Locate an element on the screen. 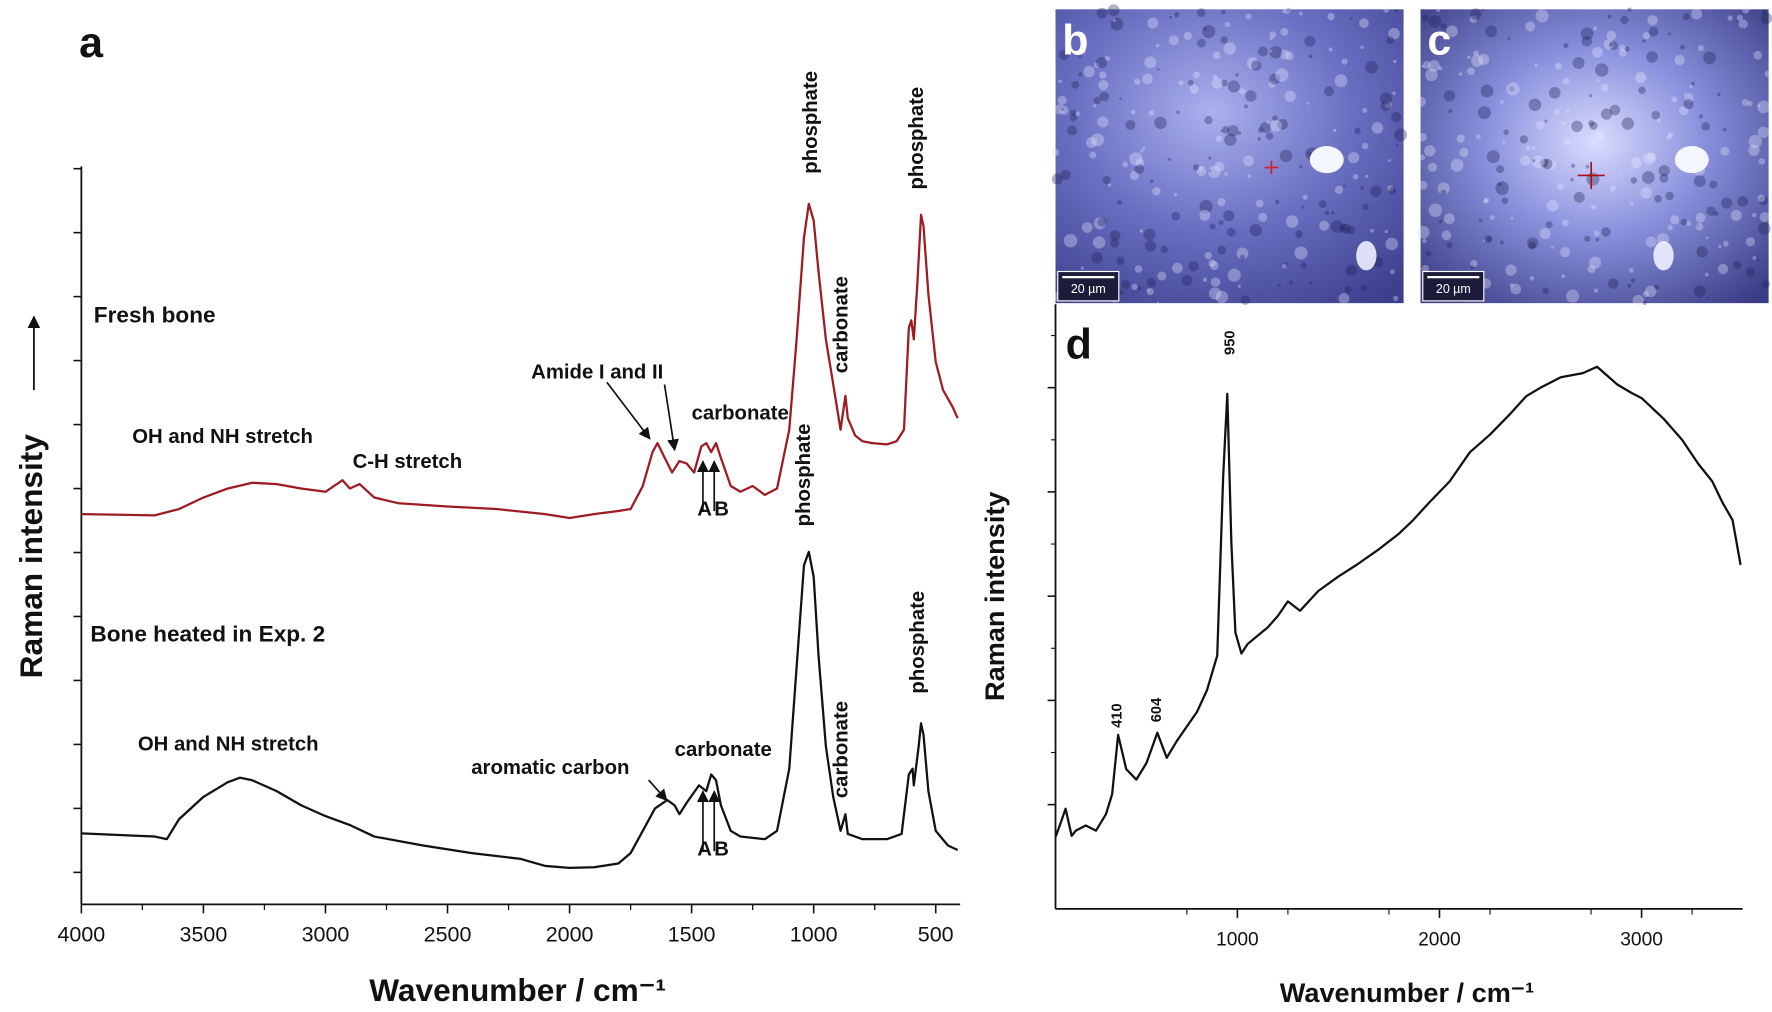 The width and height of the screenshot is (1772, 1012). x-tick-label: 1500 is located at coordinates (692, 935).